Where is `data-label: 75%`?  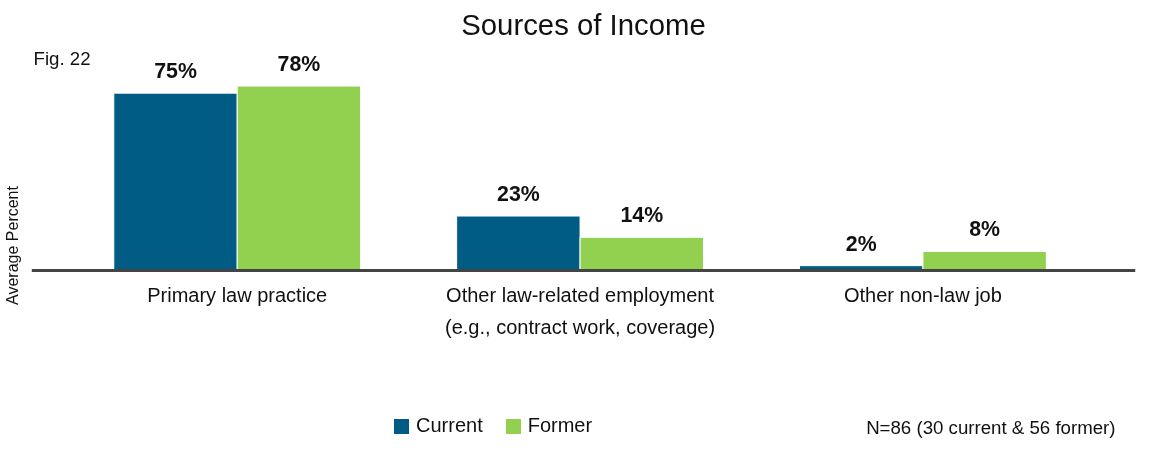 data-label: 75% is located at coordinates (175, 71).